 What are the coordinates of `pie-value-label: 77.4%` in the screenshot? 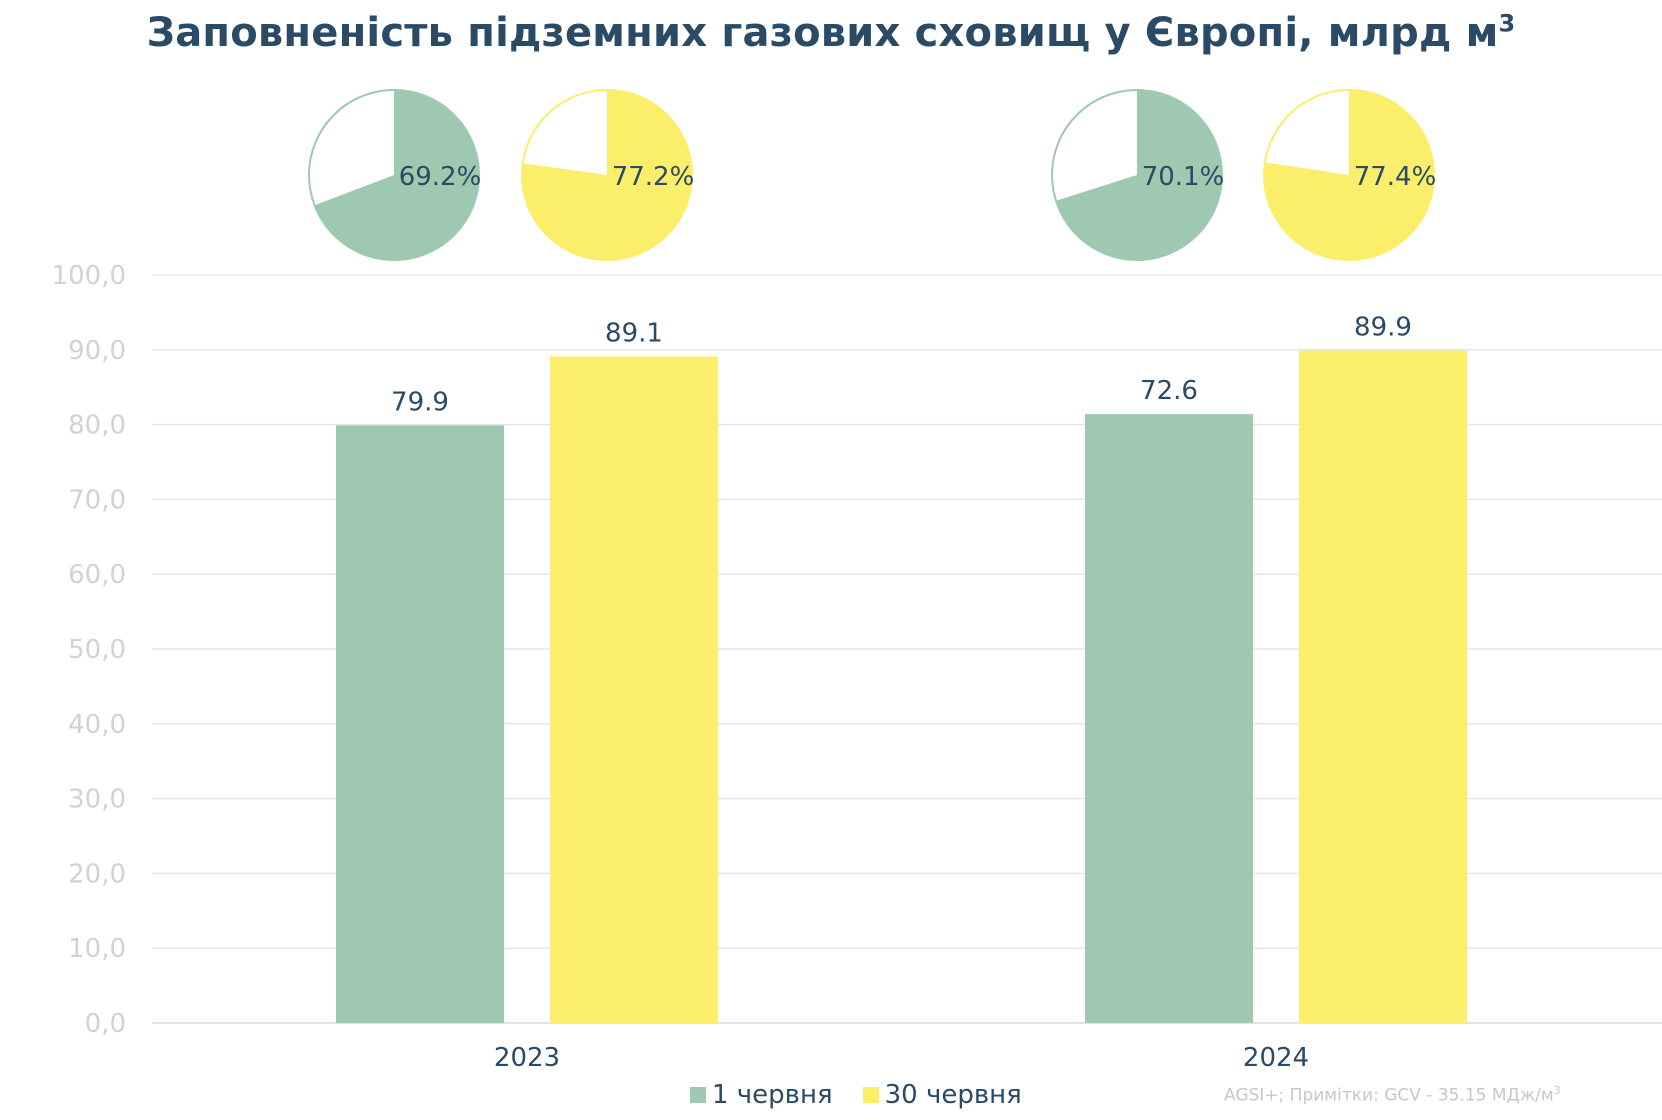 It's located at (1395, 177).